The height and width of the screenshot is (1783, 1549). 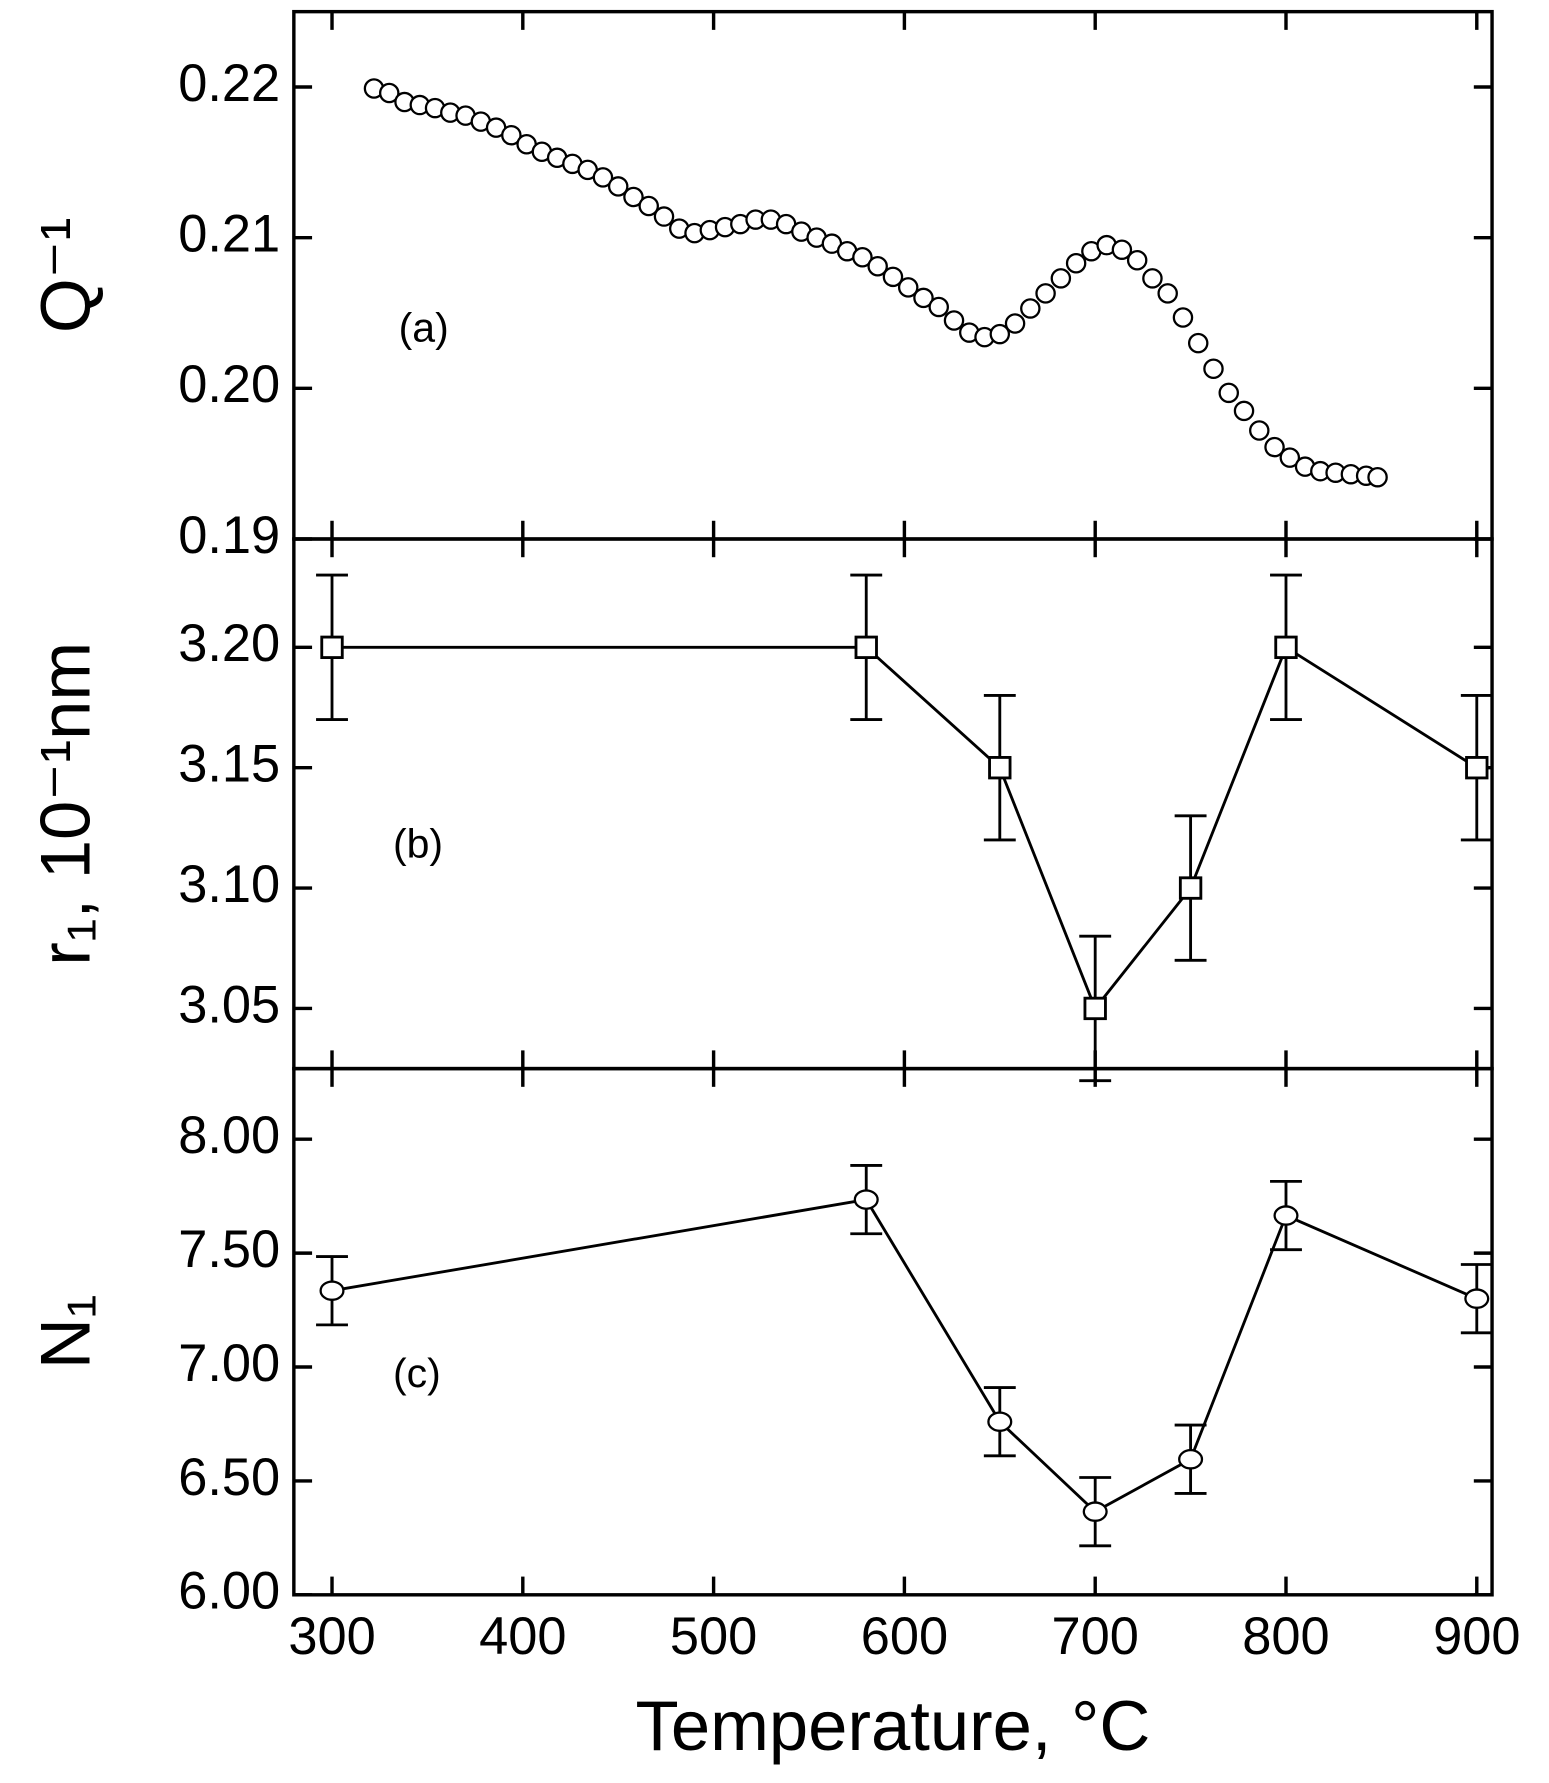 What do you see at coordinates (904, 1637) in the screenshot?
I see `x-tick-label: 600` at bounding box center [904, 1637].